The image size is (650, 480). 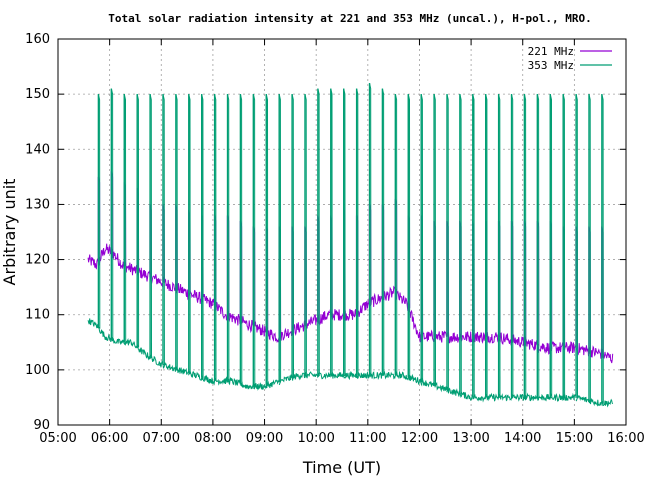 What do you see at coordinates (37, 260) in the screenshot?
I see `y-tick-label: 120` at bounding box center [37, 260].